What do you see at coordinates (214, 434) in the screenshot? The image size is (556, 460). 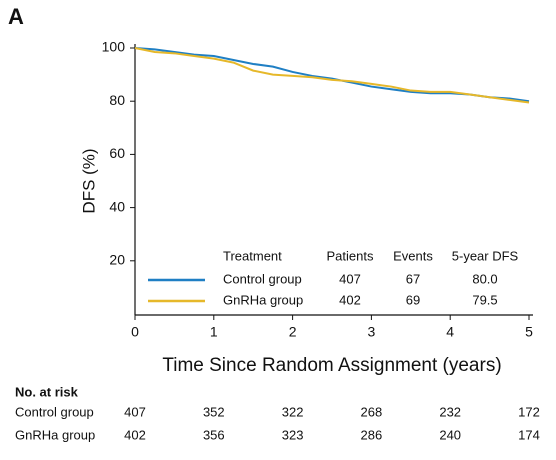 I see `at-risk-value: 356` at bounding box center [214, 434].